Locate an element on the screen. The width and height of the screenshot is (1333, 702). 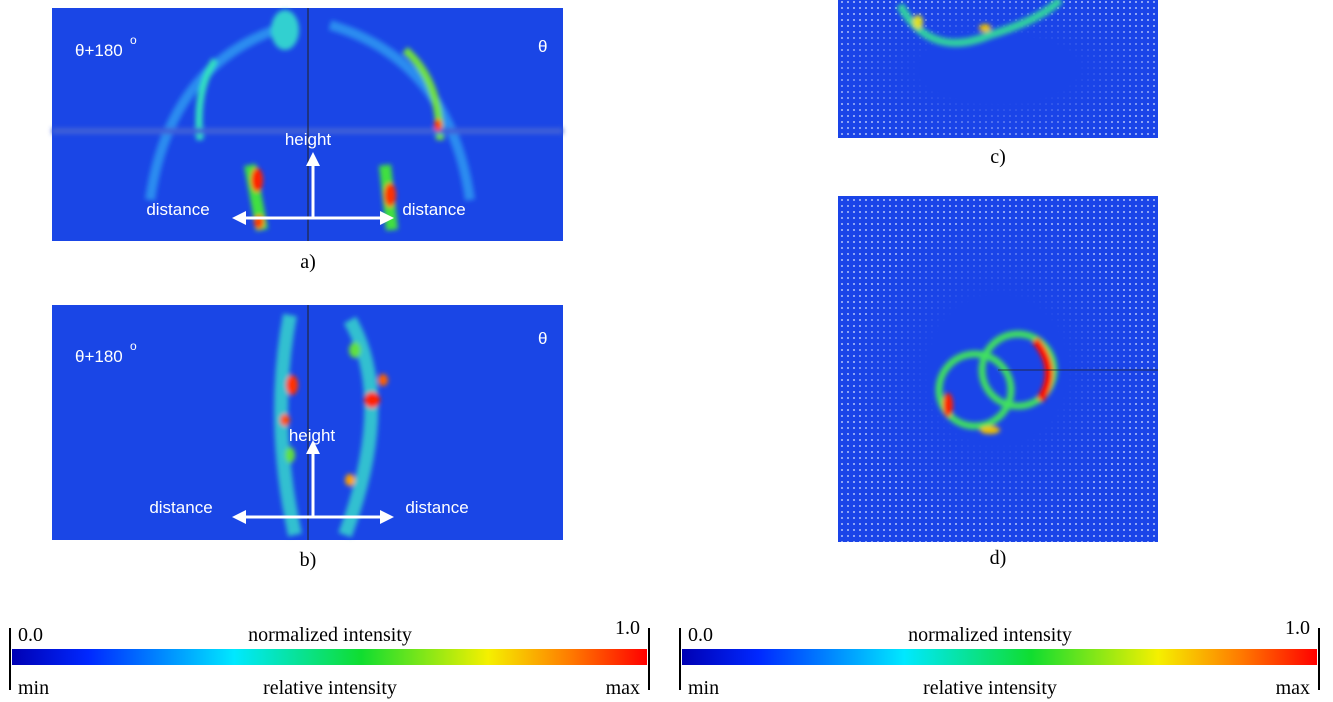
panel-c: c) is located at coordinates (998, 84).